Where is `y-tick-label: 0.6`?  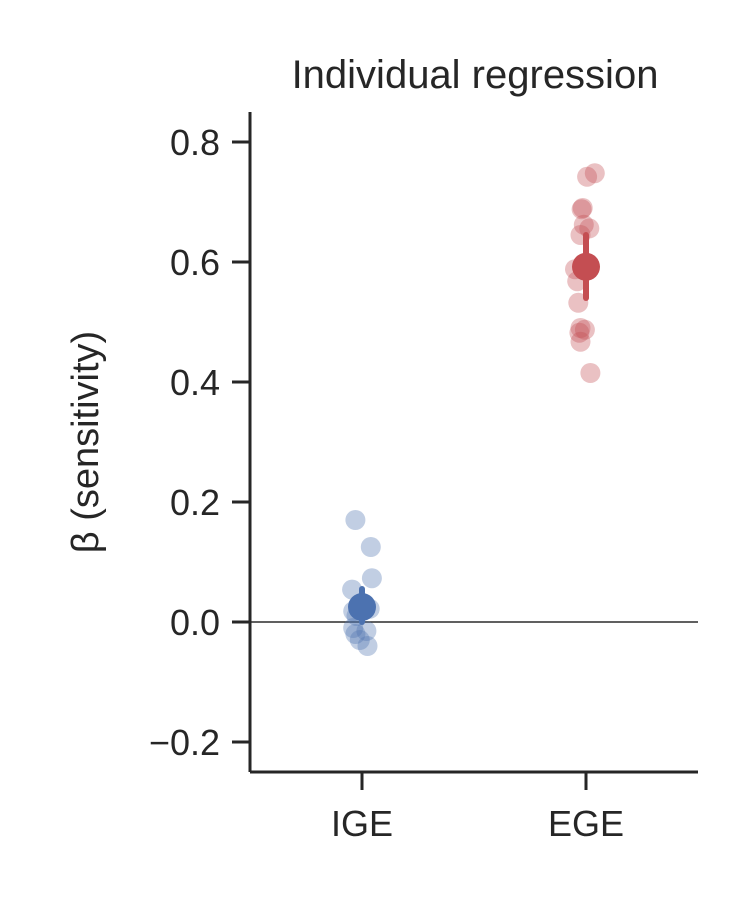
y-tick-label: 0.6 is located at coordinates (195, 262).